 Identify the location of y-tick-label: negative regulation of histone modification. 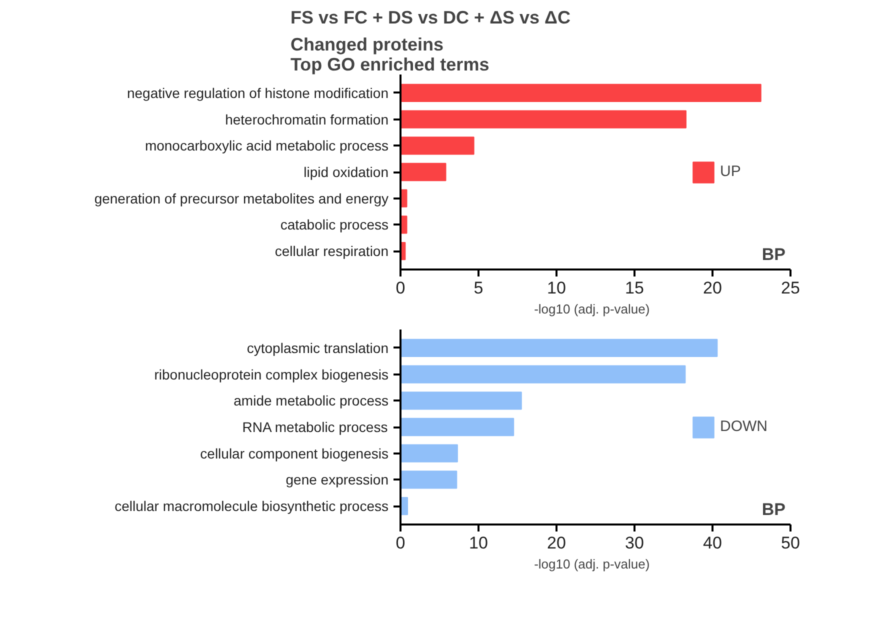
(258, 92).